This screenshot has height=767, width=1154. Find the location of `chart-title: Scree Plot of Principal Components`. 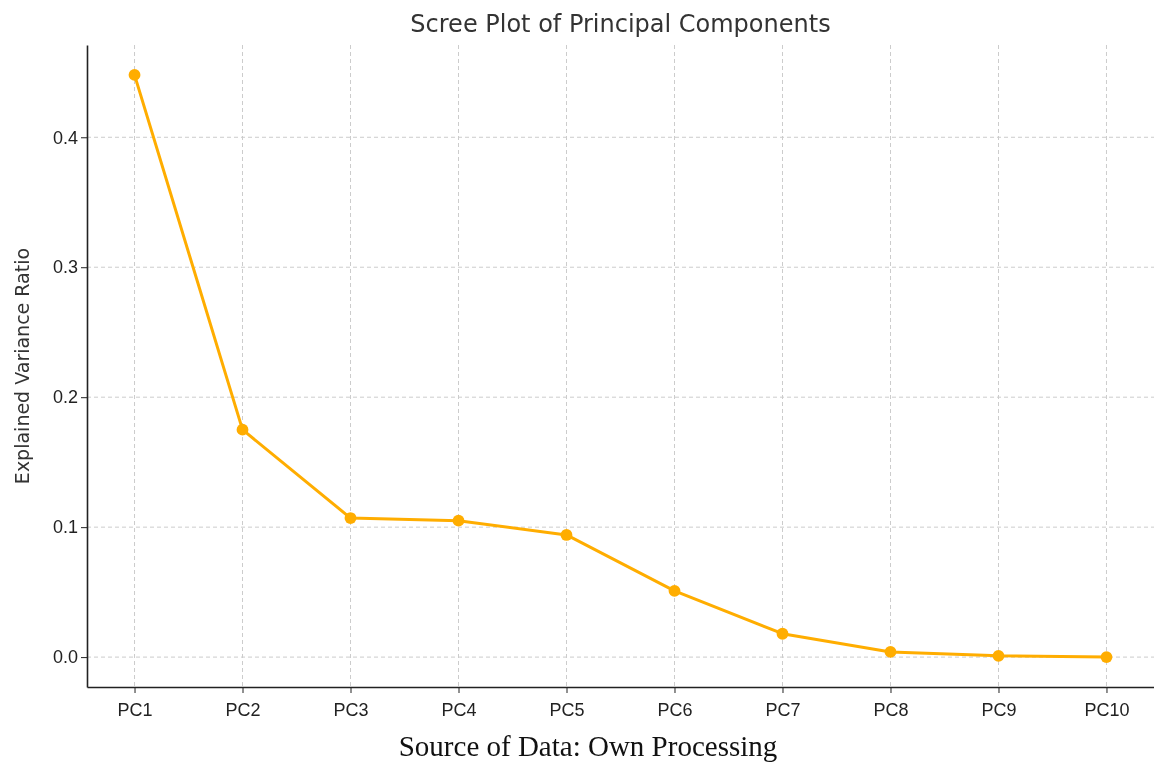

chart-title: Scree Plot of Principal Components is located at coordinates (620, 24).